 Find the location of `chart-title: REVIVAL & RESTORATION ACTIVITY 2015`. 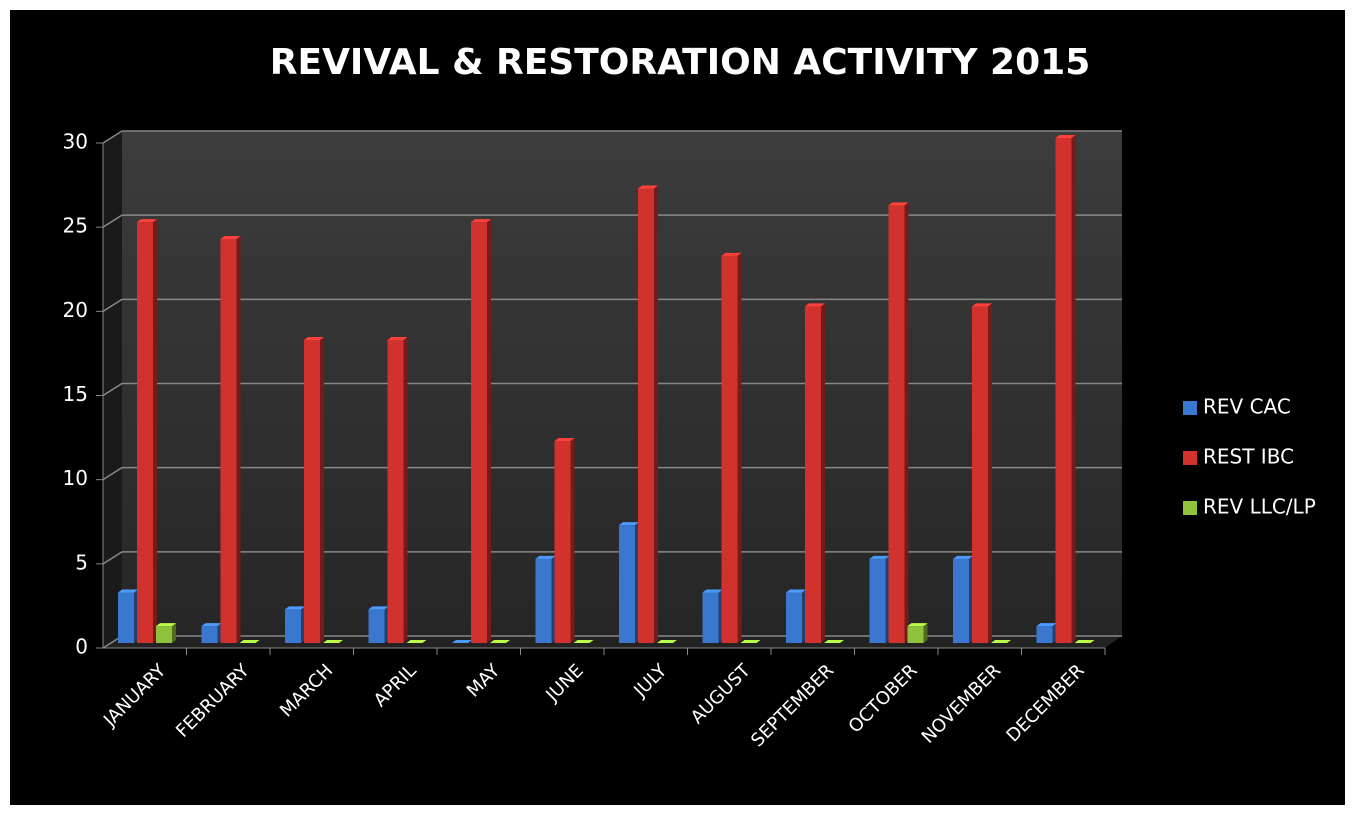

chart-title: REVIVAL & RESTORATION ACTIVITY 2015 is located at coordinates (680, 62).